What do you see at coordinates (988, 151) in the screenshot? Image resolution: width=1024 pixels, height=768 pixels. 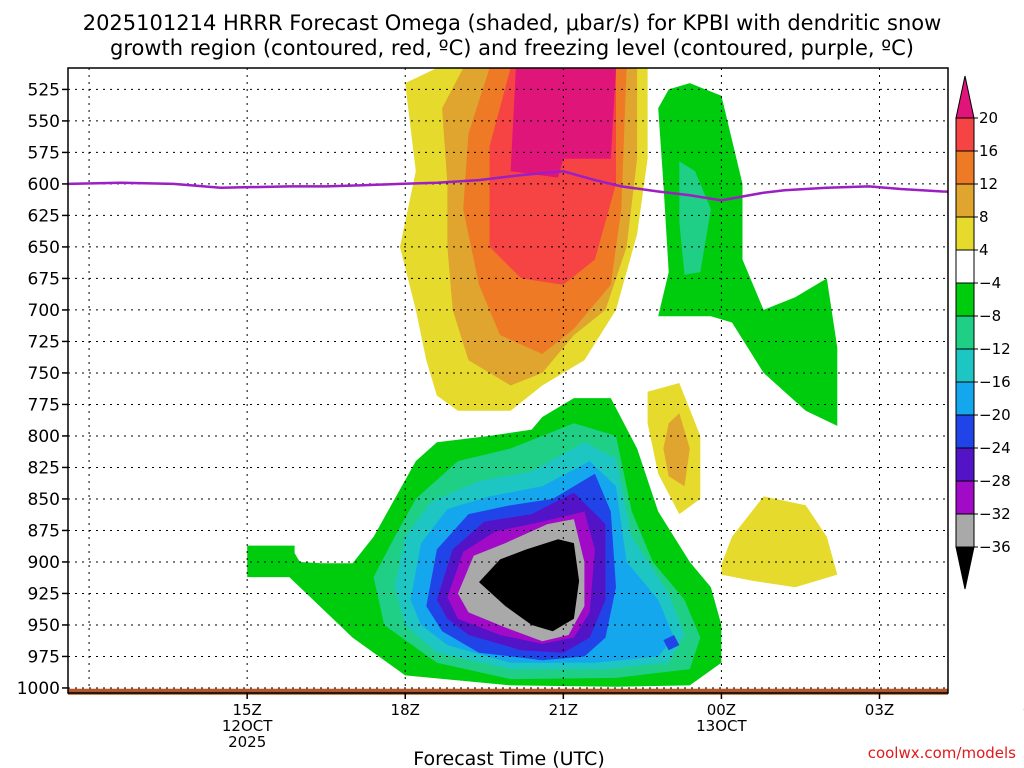 I see `colorbar-label-1: 16` at bounding box center [988, 151].